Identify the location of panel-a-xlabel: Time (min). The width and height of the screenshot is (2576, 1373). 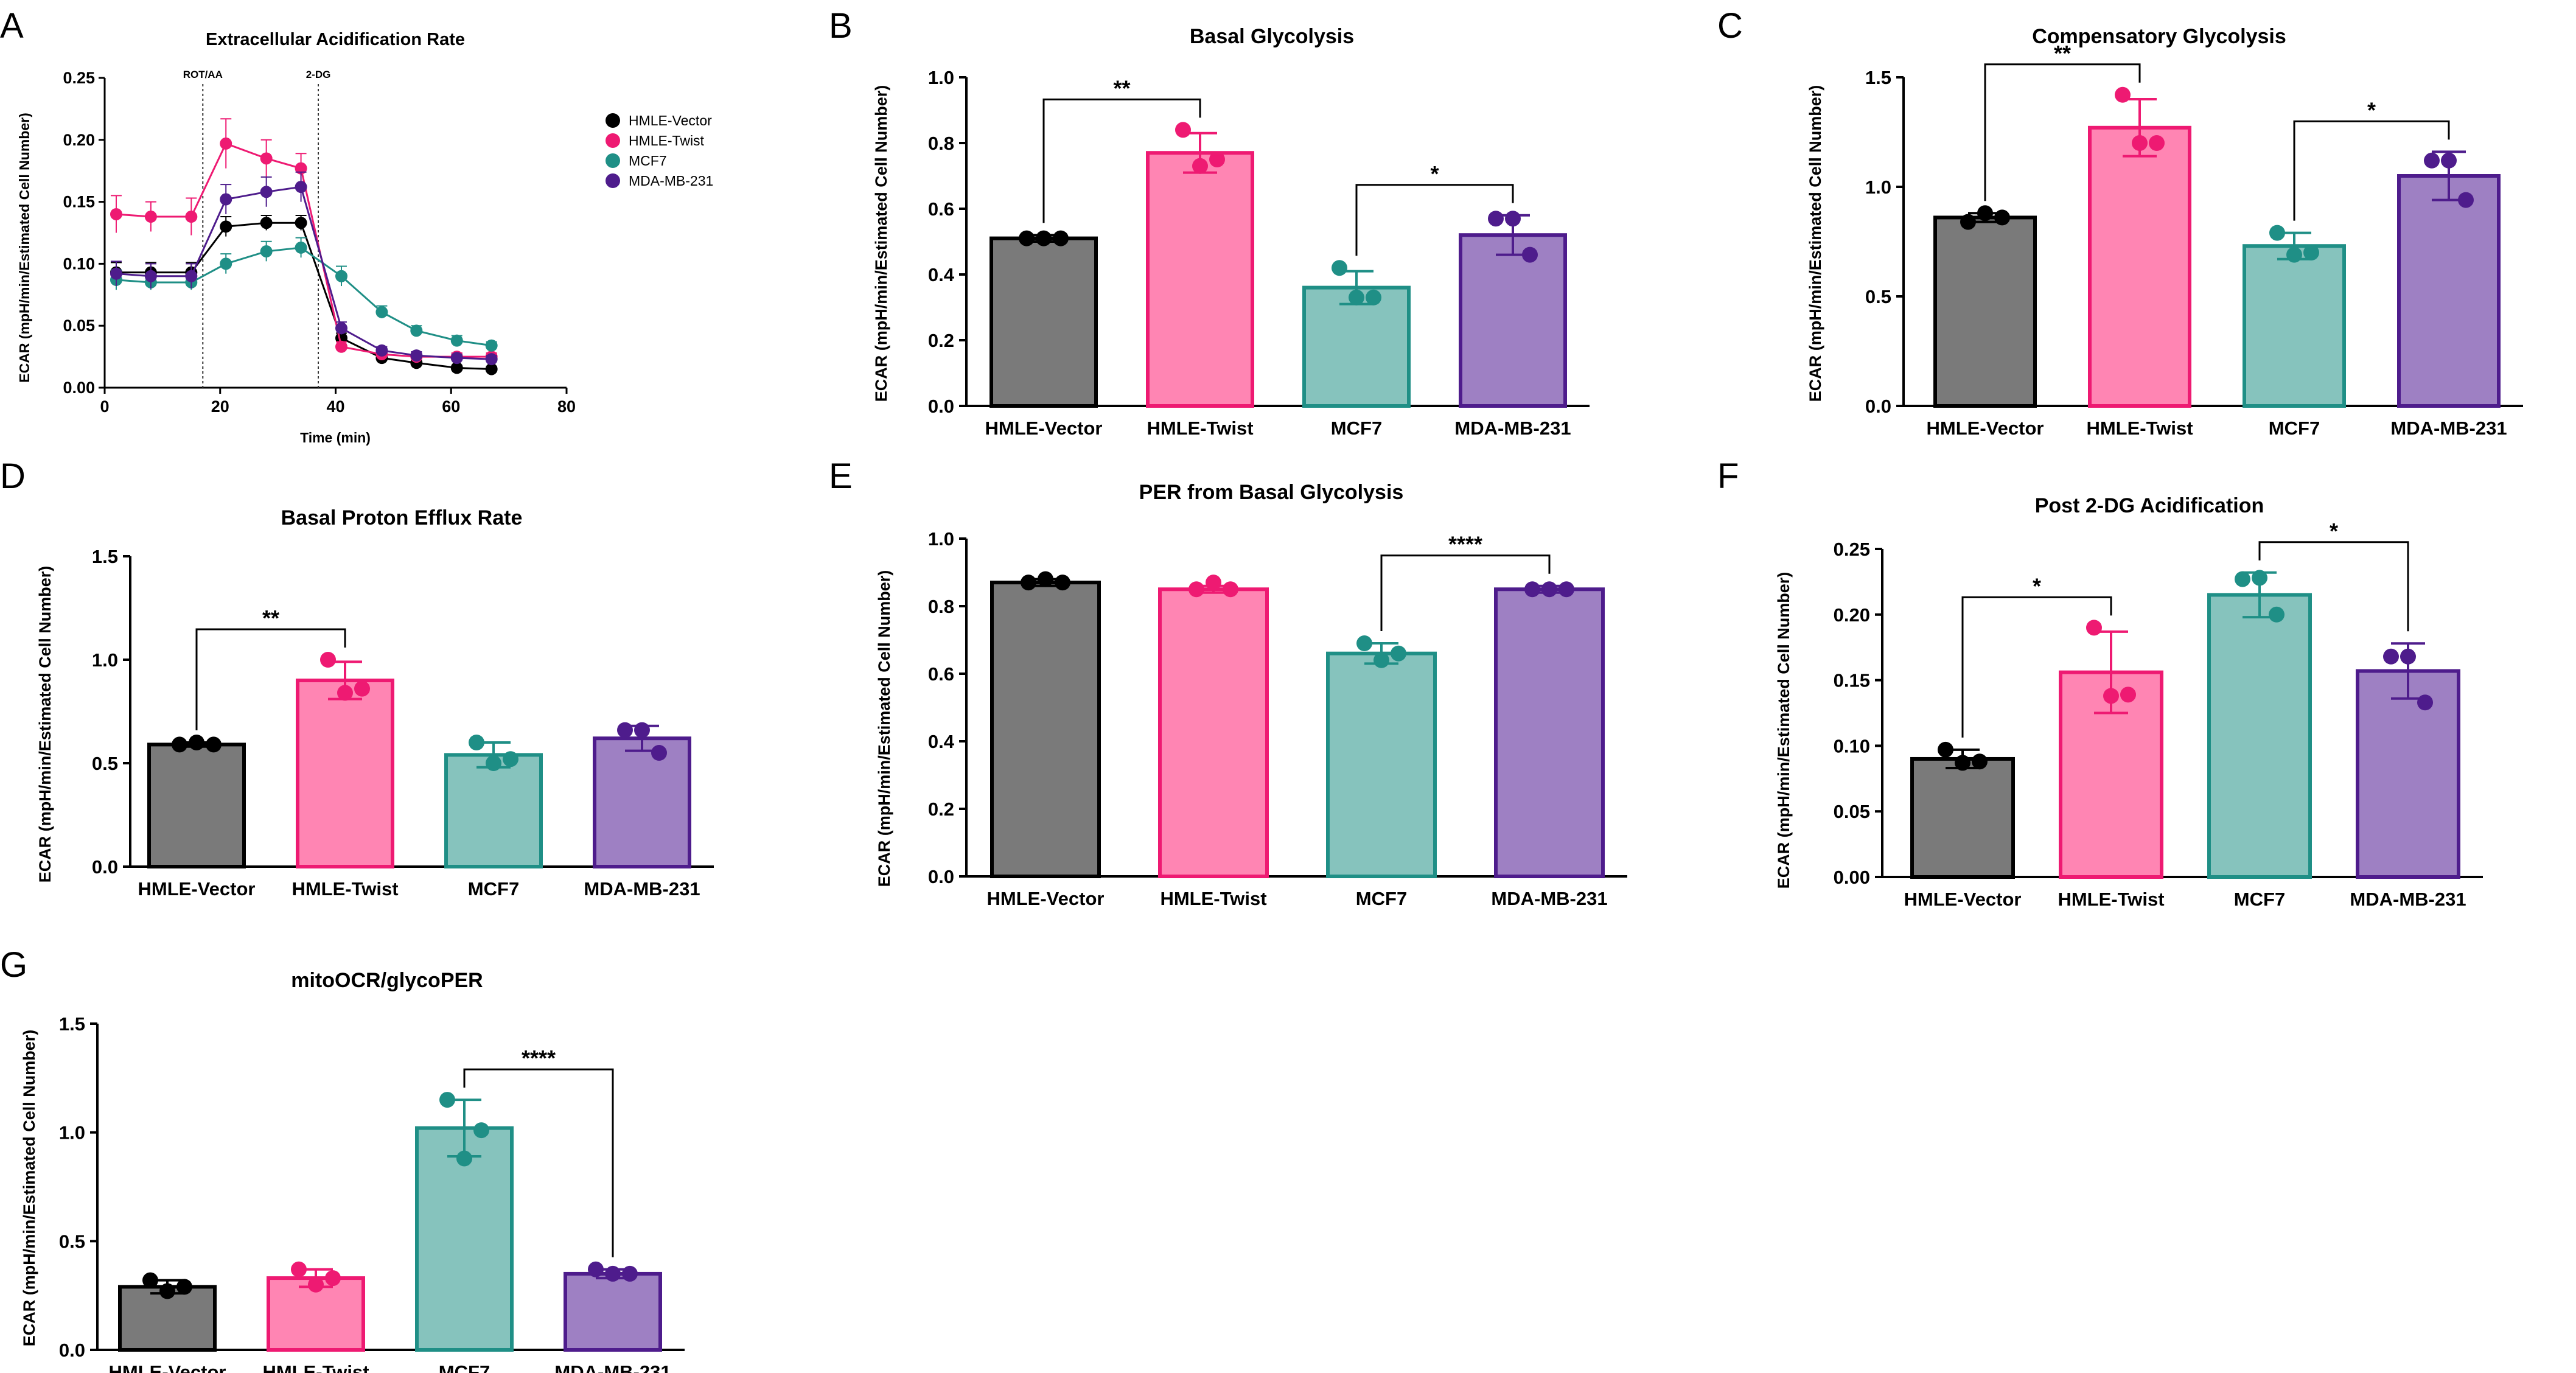
(335, 437).